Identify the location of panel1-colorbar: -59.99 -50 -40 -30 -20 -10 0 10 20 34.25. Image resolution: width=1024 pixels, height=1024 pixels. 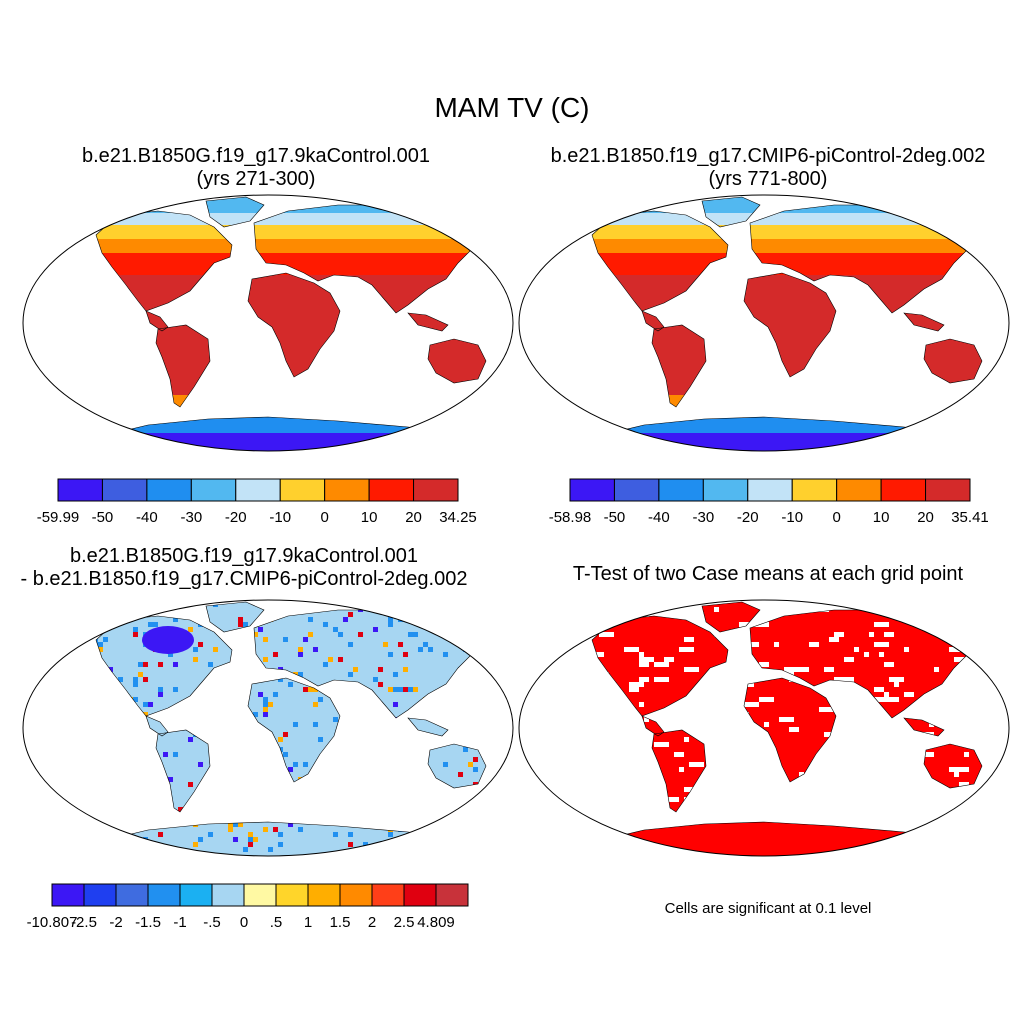
(257, 502).